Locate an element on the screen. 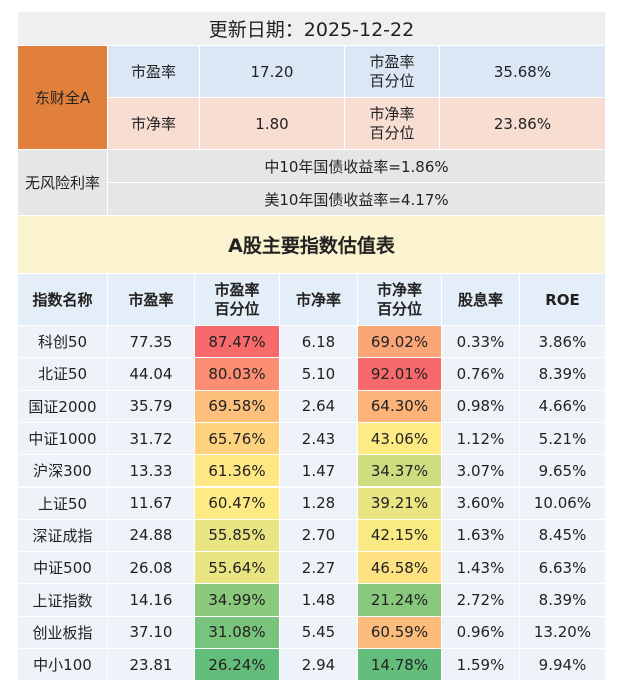 The width and height of the screenshot is (628, 694). table-cell-text: 2.64 is located at coordinates (318, 406).